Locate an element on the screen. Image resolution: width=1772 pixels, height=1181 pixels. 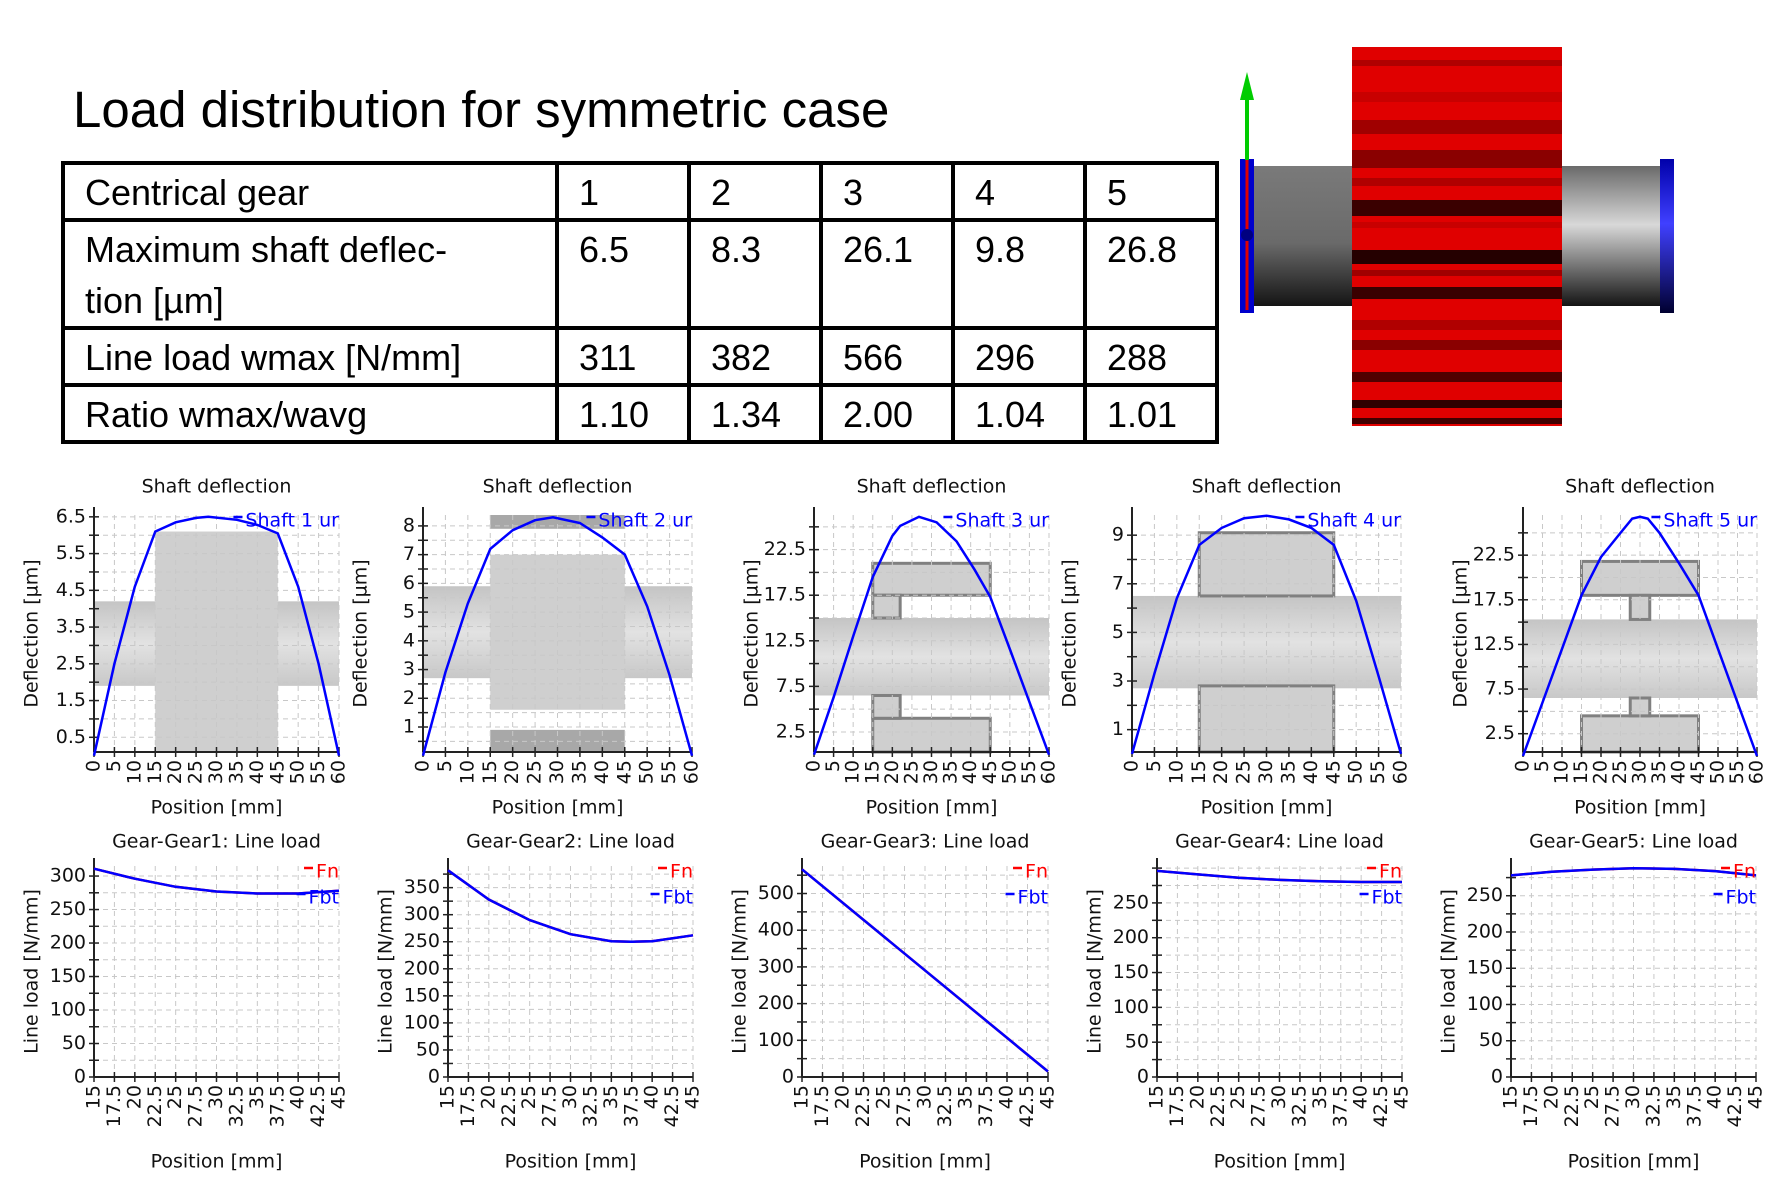
x-tick-label: 27.5 is located at coordinates (550, 1106).